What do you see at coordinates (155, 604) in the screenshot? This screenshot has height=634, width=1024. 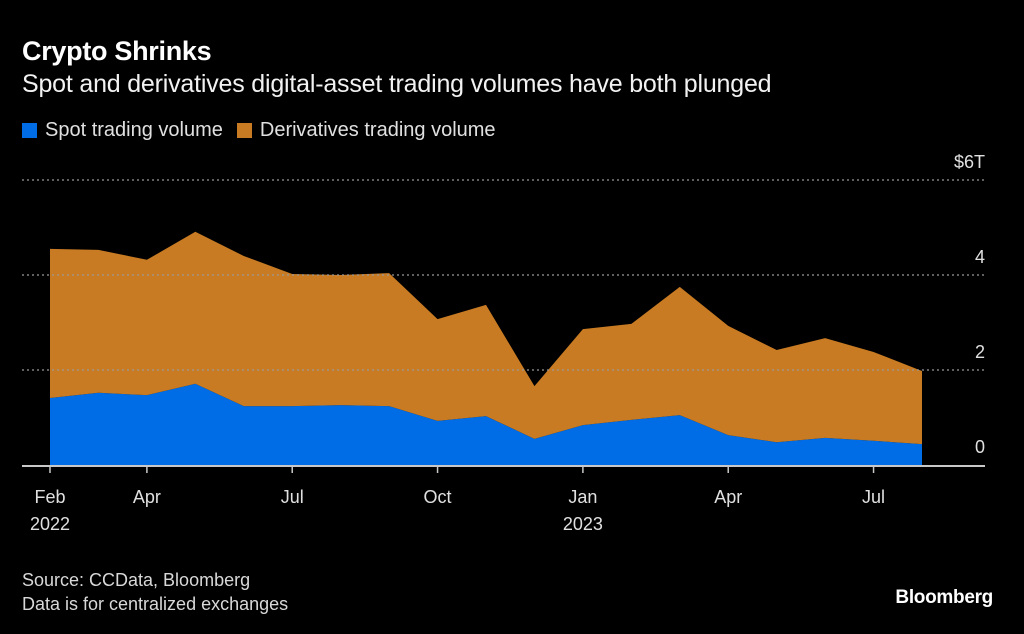 I see `data-note: Data is for centralized exchanges` at bounding box center [155, 604].